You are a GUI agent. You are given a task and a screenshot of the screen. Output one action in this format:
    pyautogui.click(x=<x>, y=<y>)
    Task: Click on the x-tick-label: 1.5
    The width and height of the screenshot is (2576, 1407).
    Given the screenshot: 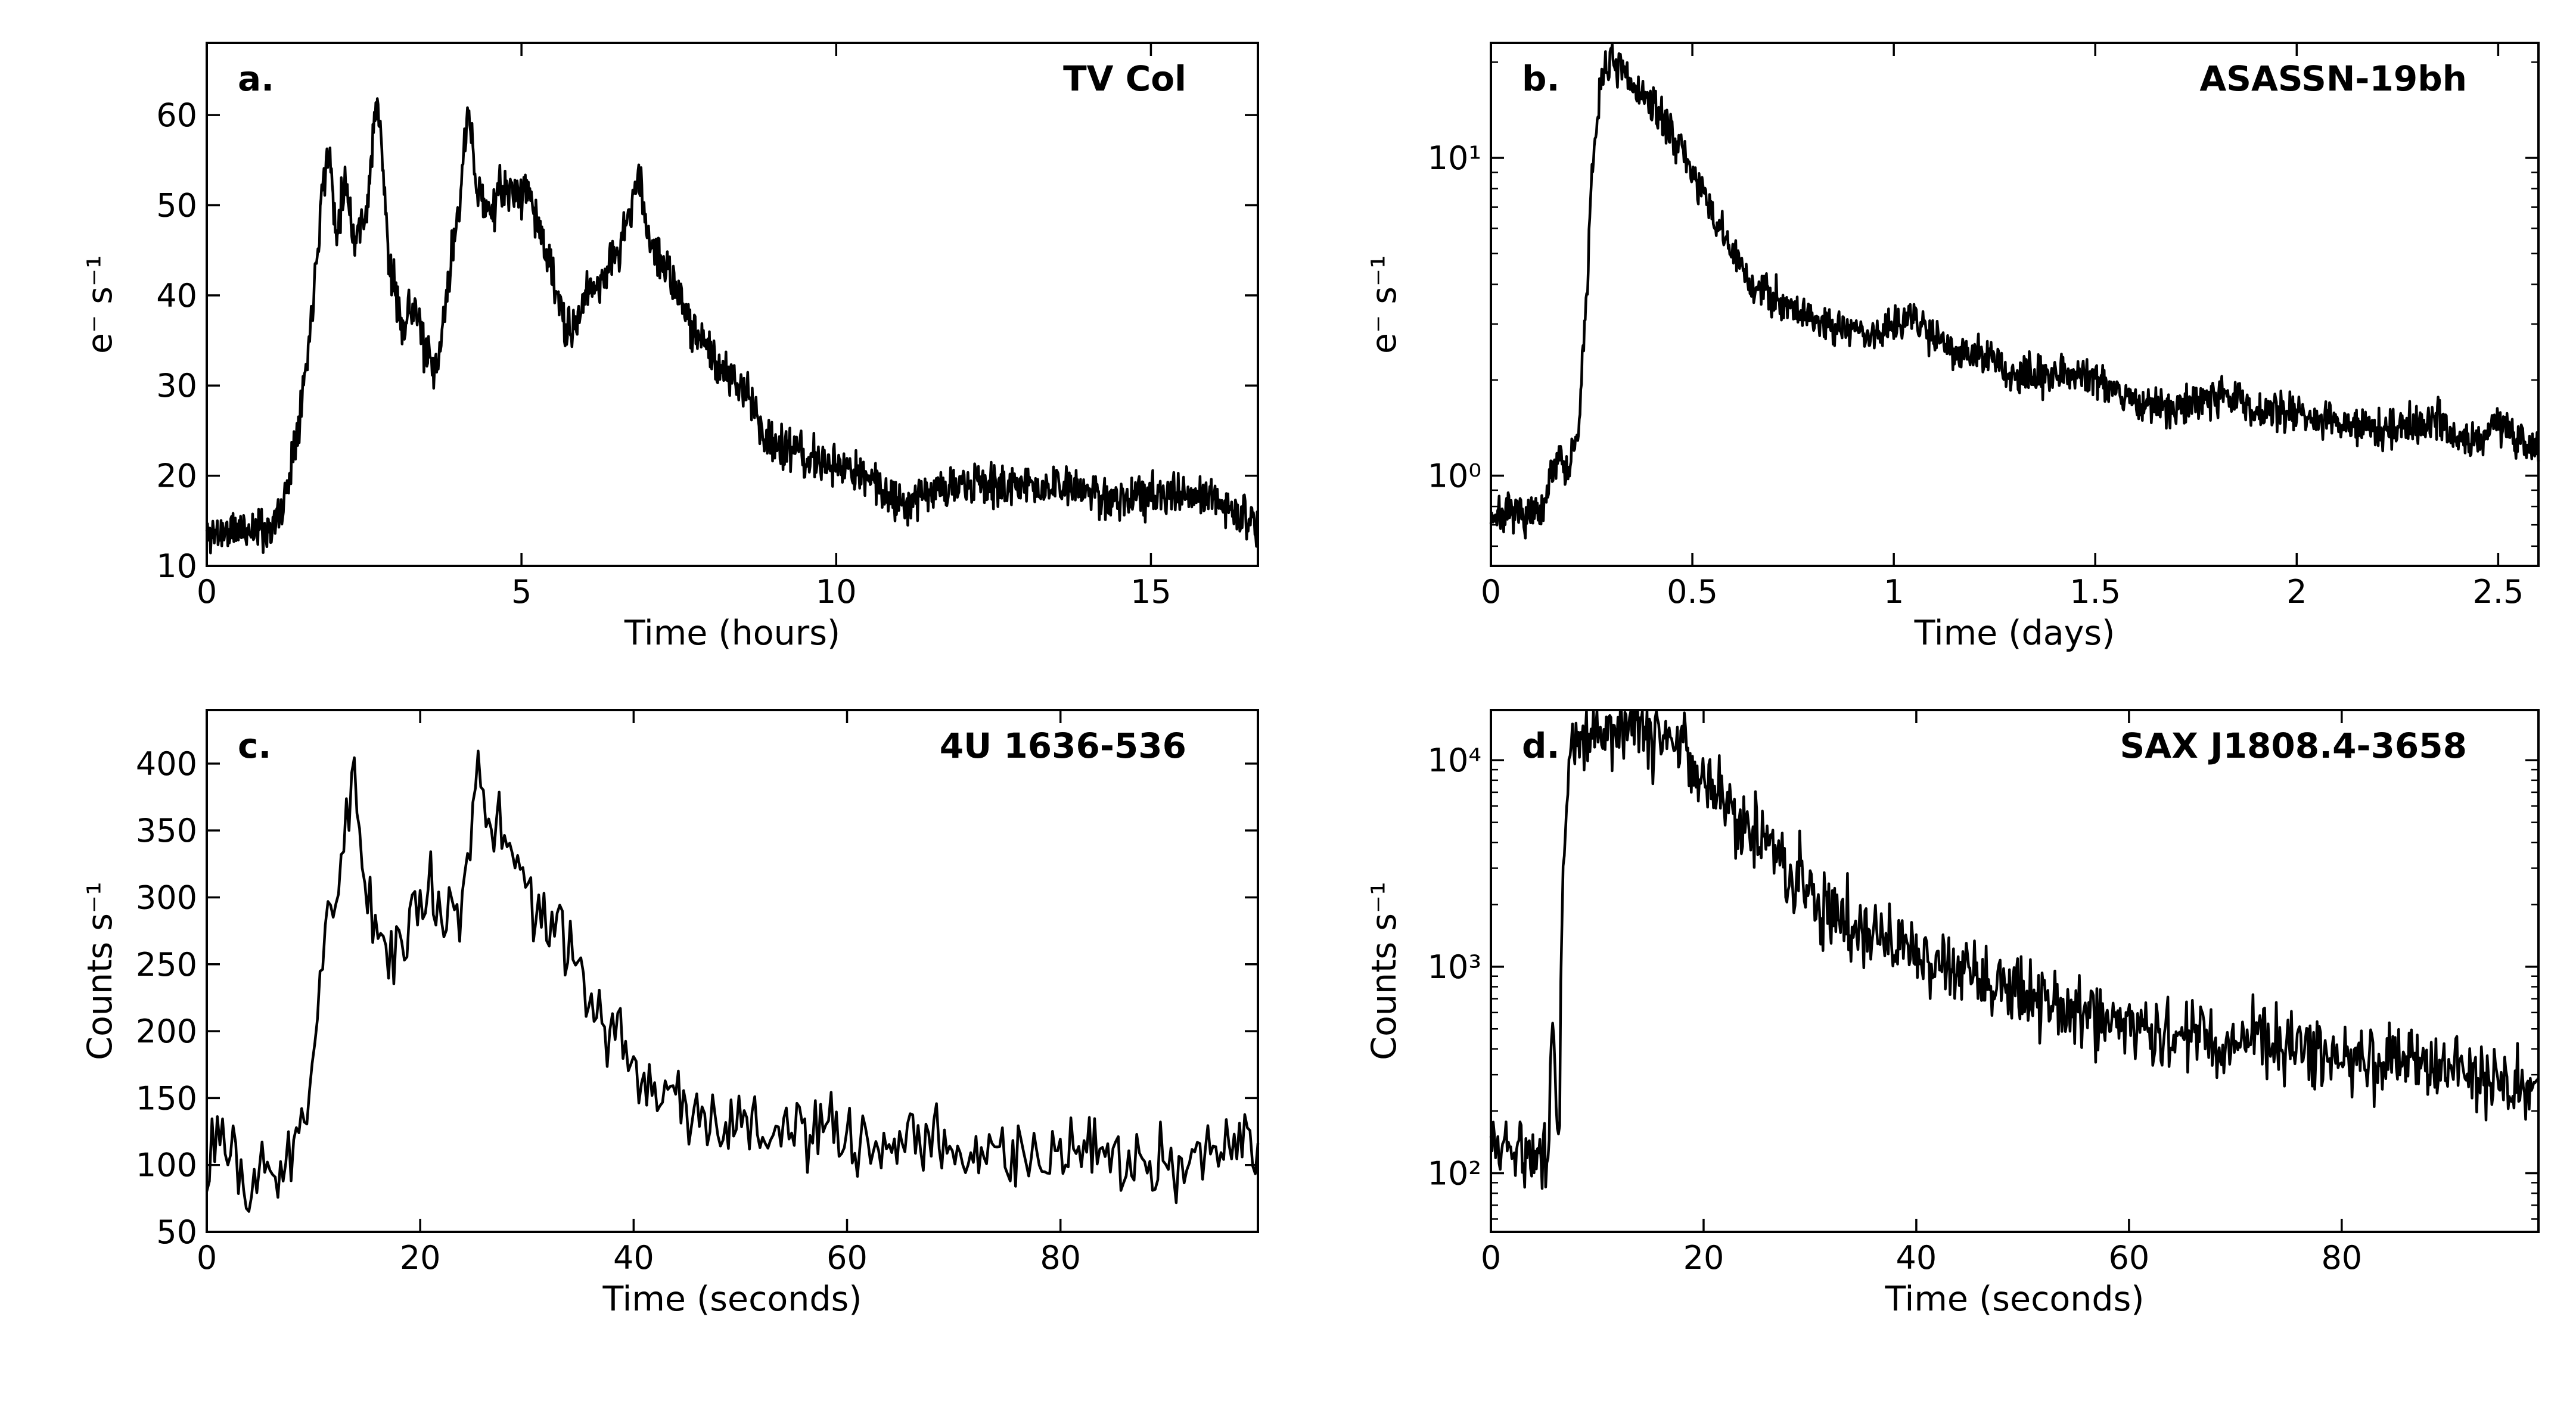 What is the action you would take?
    pyautogui.click(x=2095, y=592)
    